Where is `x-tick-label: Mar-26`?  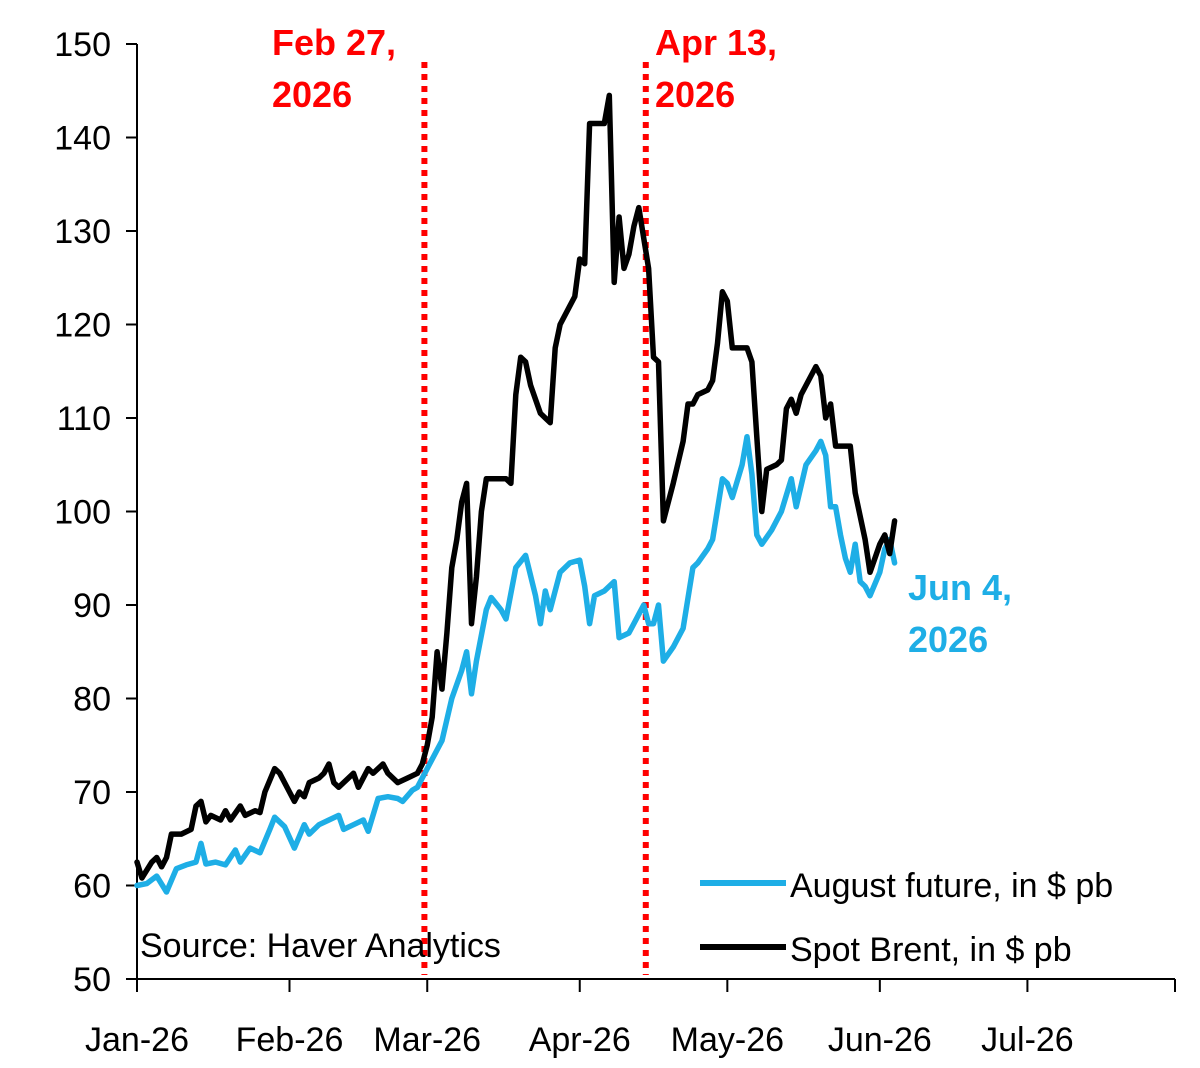
x-tick-label: Mar-26 is located at coordinates (427, 1040).